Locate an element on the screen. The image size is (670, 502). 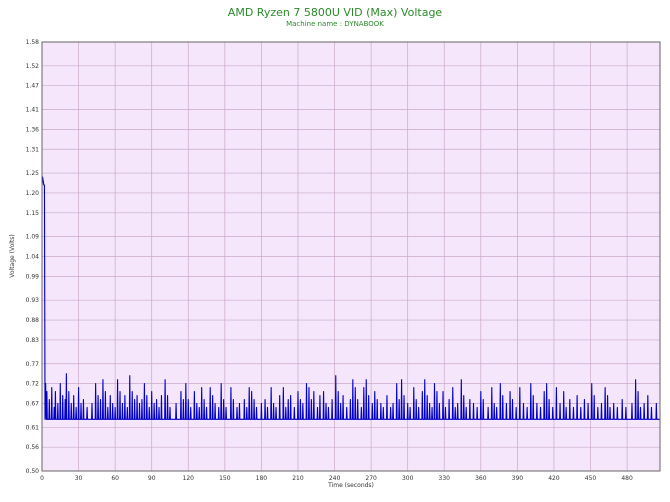
y-tick-label: 1.25 is located at coordinates (33, 173).